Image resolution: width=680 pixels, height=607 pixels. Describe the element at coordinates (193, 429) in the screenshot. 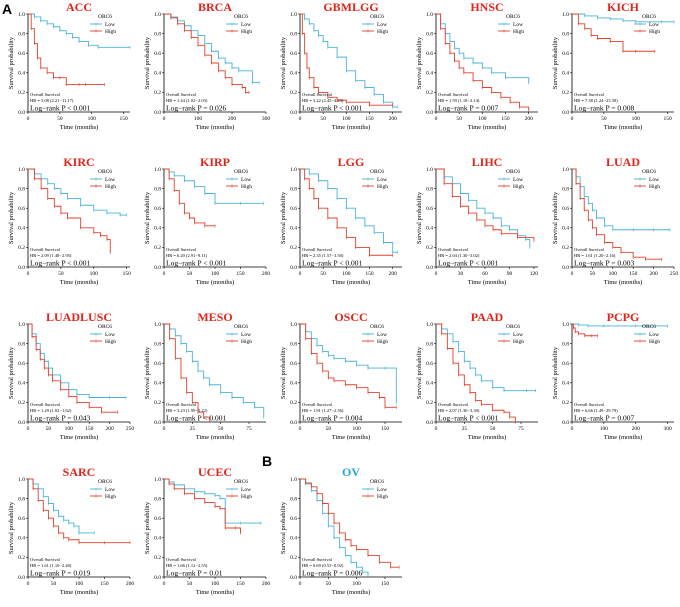

I see `x-tick-label: 25` at that location.